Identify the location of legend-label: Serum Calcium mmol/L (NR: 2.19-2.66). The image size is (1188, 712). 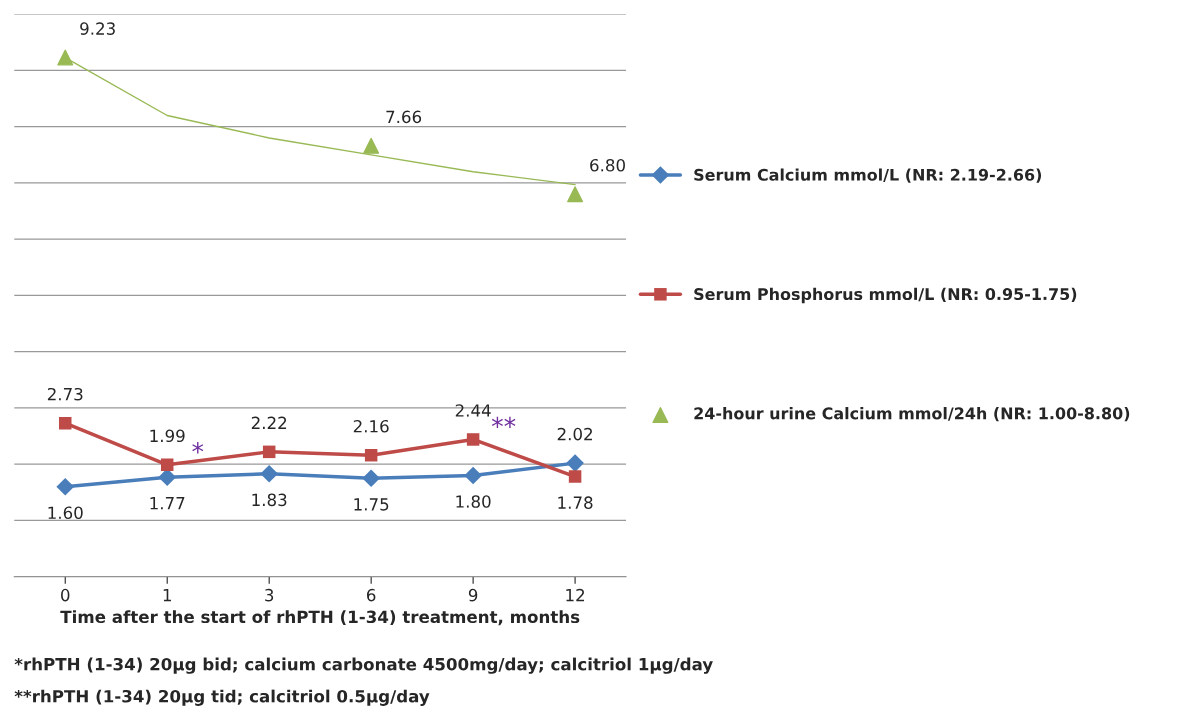
(868, 175).